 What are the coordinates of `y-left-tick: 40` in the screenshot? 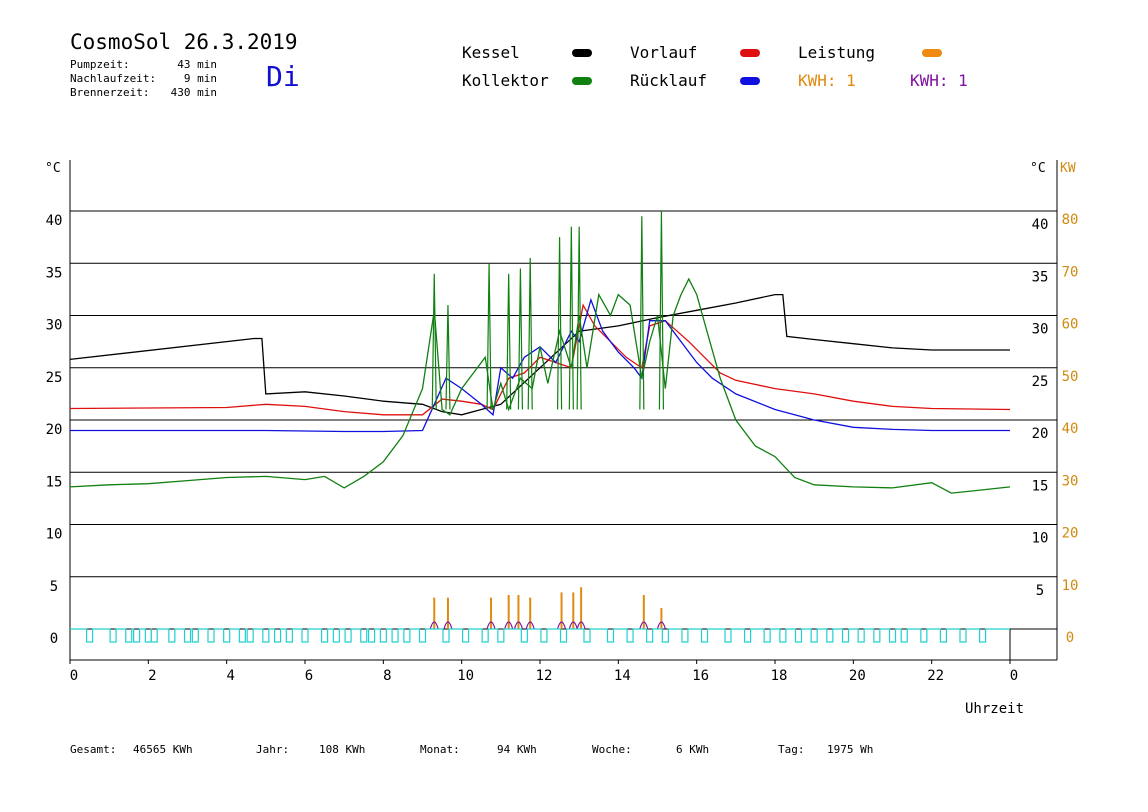 It's located at (54, 221).